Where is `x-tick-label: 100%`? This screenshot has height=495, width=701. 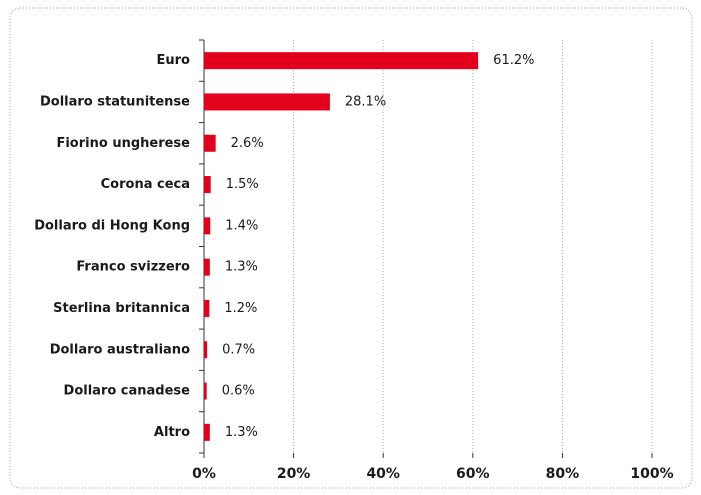 x-tick-label: 100% is located at coordinates (651, 474).